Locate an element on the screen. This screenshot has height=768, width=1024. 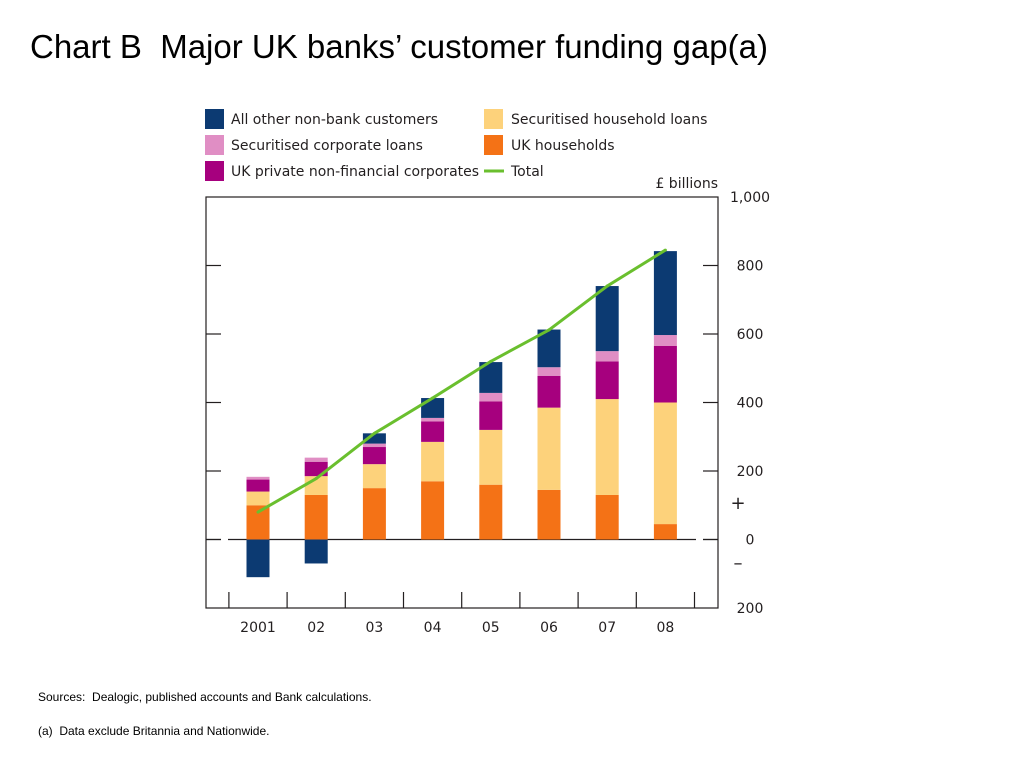
legend-label-uk-private-non-financial-corporates: UK private non-financial corporates is located at coordinates (355, 172).